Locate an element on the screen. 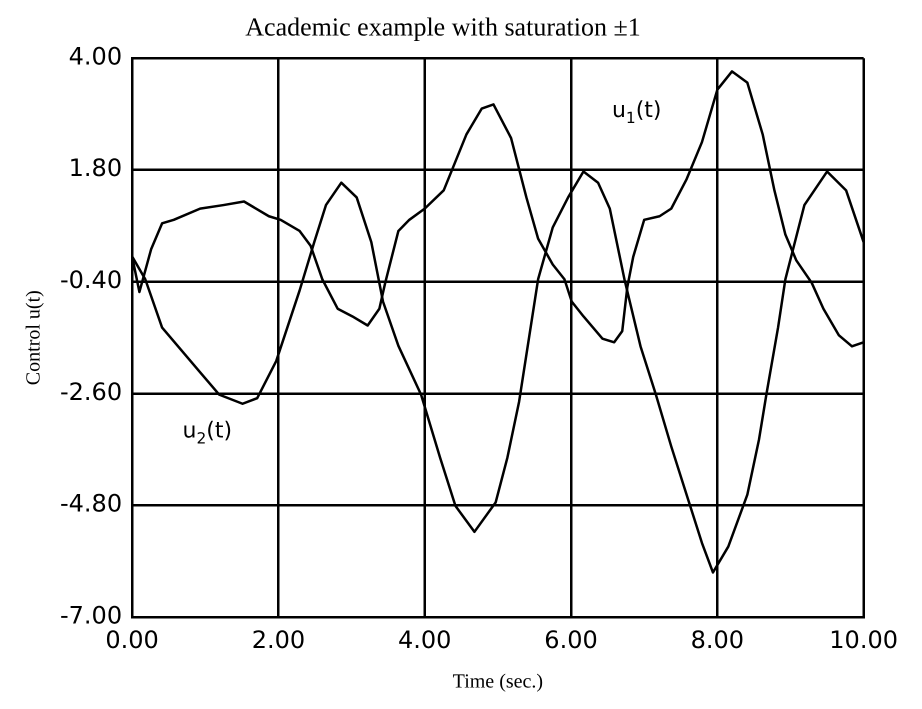 The width and height of the screenshot is (922, 709). y-tick-label: 4.00 is located at coordinates (95, 56).